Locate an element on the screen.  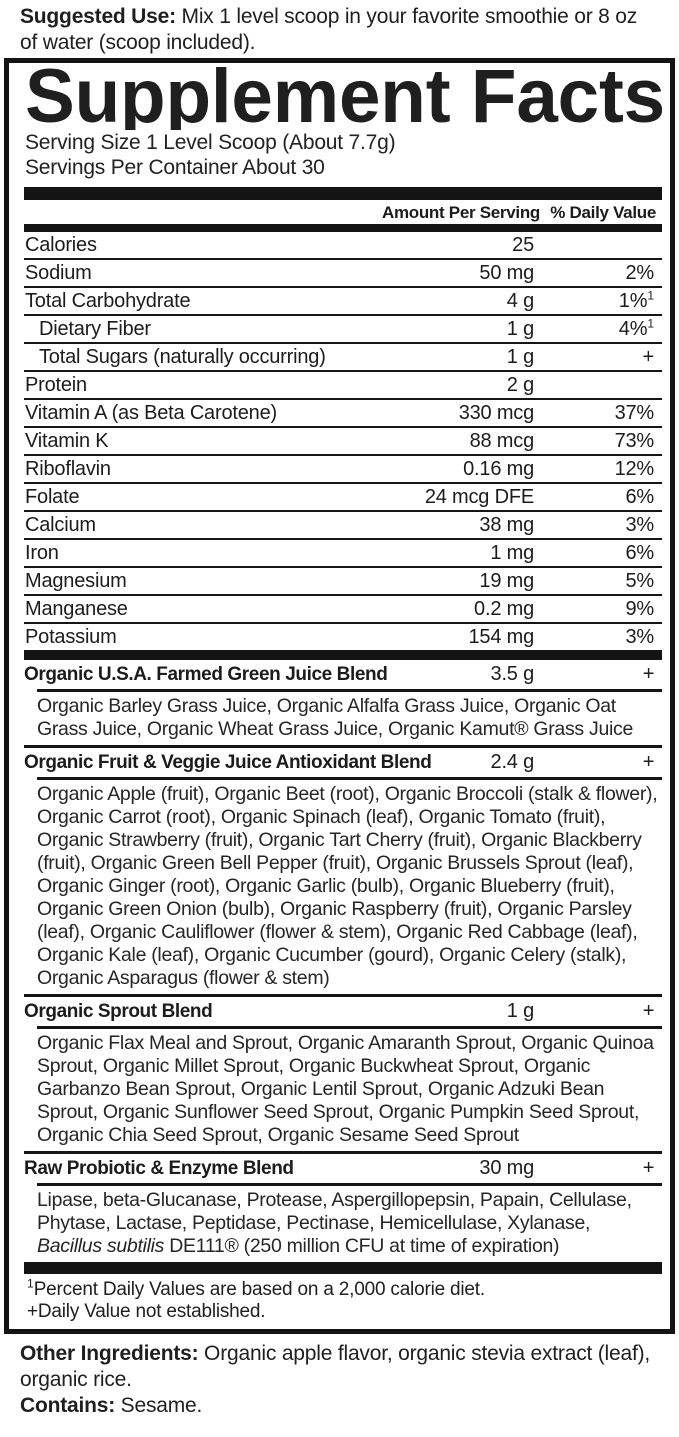
daily-value: 37% is located at coordinates (634, 413).